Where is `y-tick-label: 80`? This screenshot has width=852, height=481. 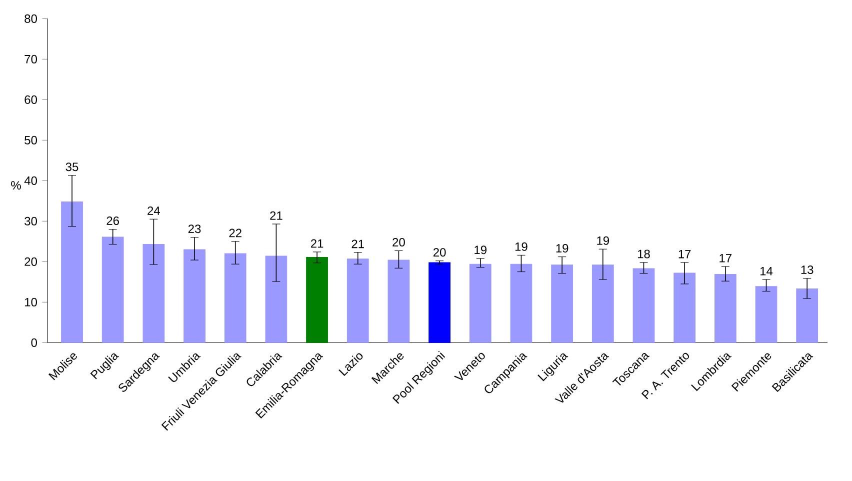 y-tick-label: 80 is located at coordinates (30, 18).